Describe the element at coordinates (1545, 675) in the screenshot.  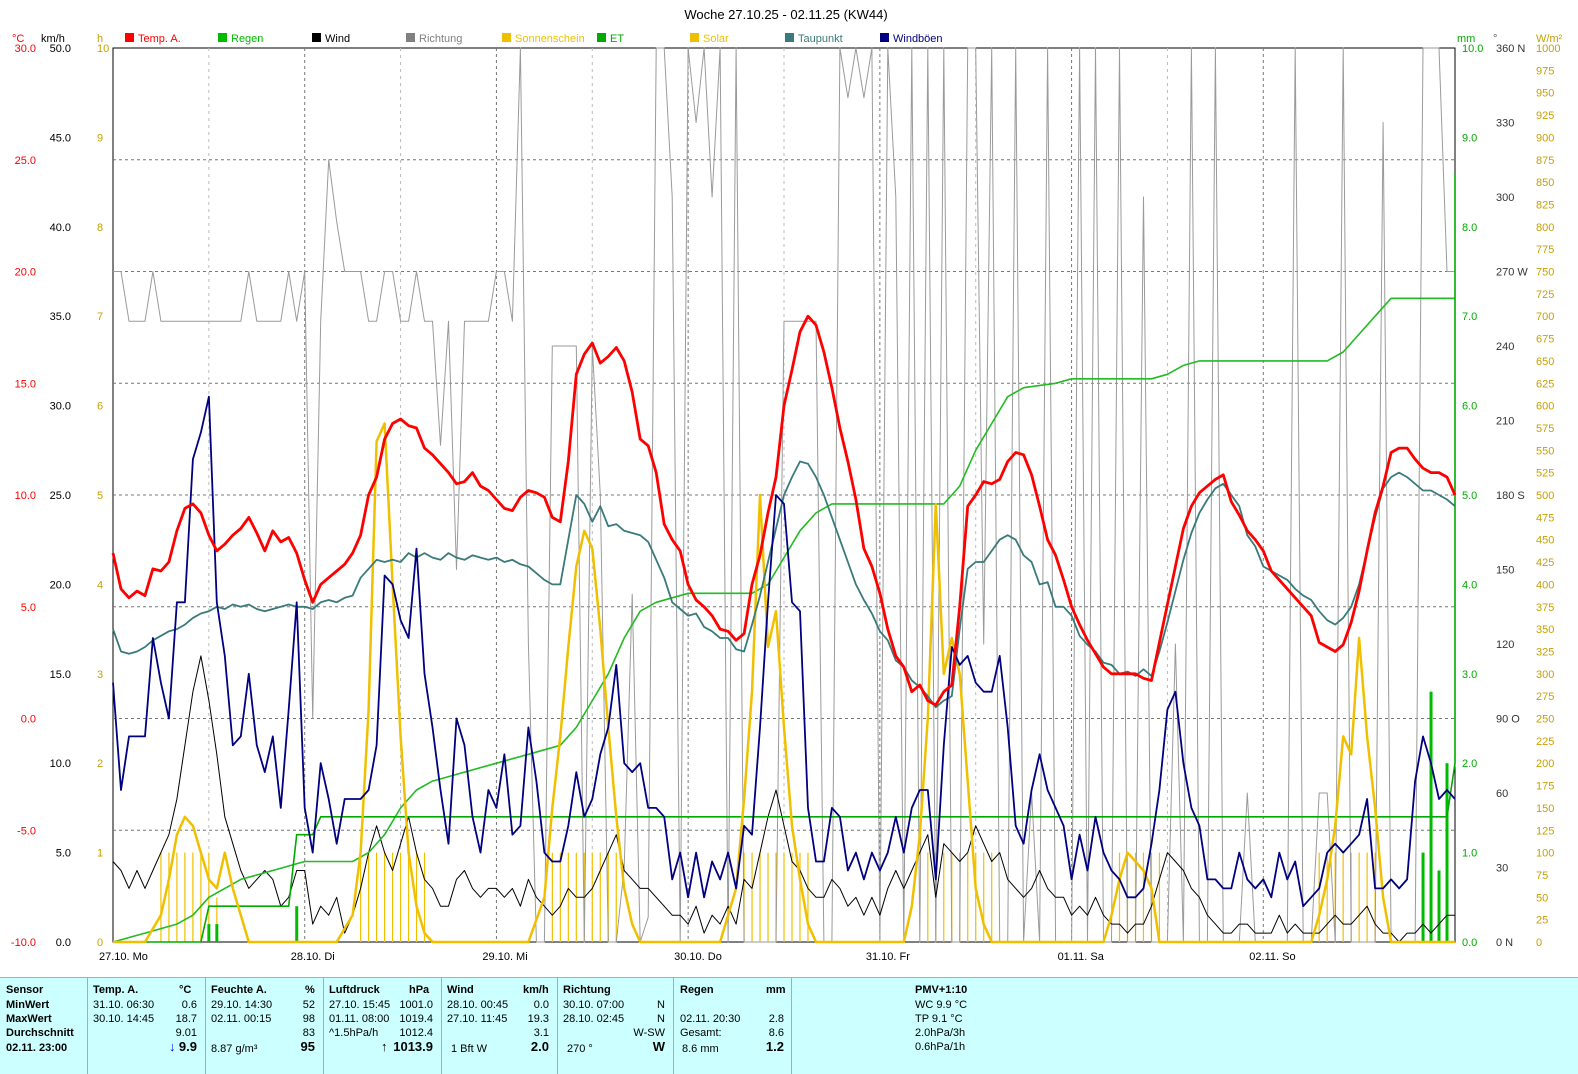
I see `solar-tick-label: 300` at that location.